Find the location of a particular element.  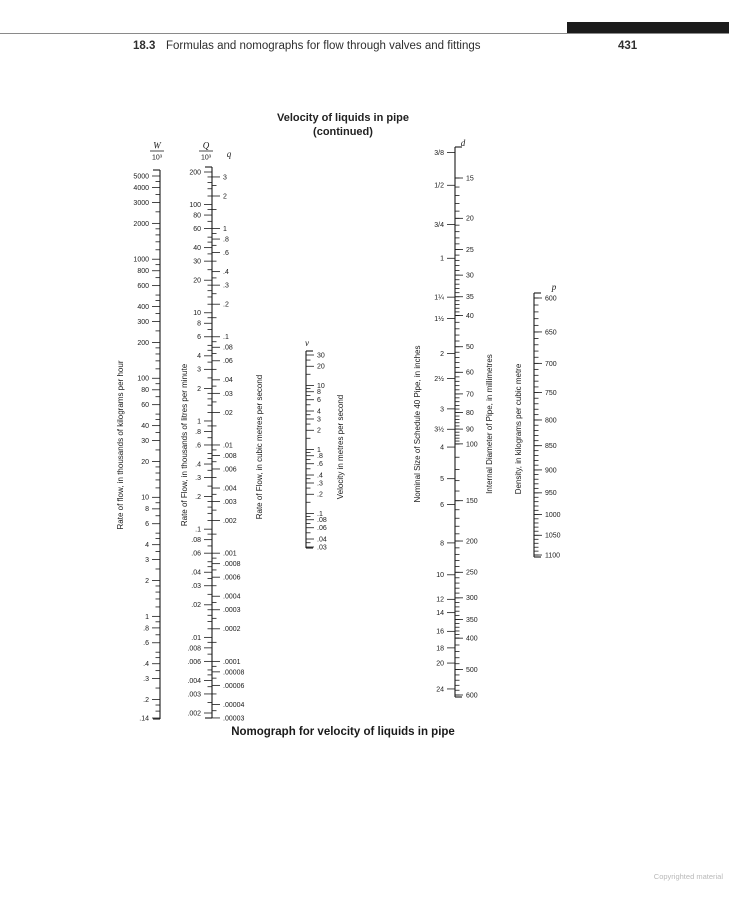

volume-flow-cubic-metres-scale-label: .004 is located at coordinates (230, 488).